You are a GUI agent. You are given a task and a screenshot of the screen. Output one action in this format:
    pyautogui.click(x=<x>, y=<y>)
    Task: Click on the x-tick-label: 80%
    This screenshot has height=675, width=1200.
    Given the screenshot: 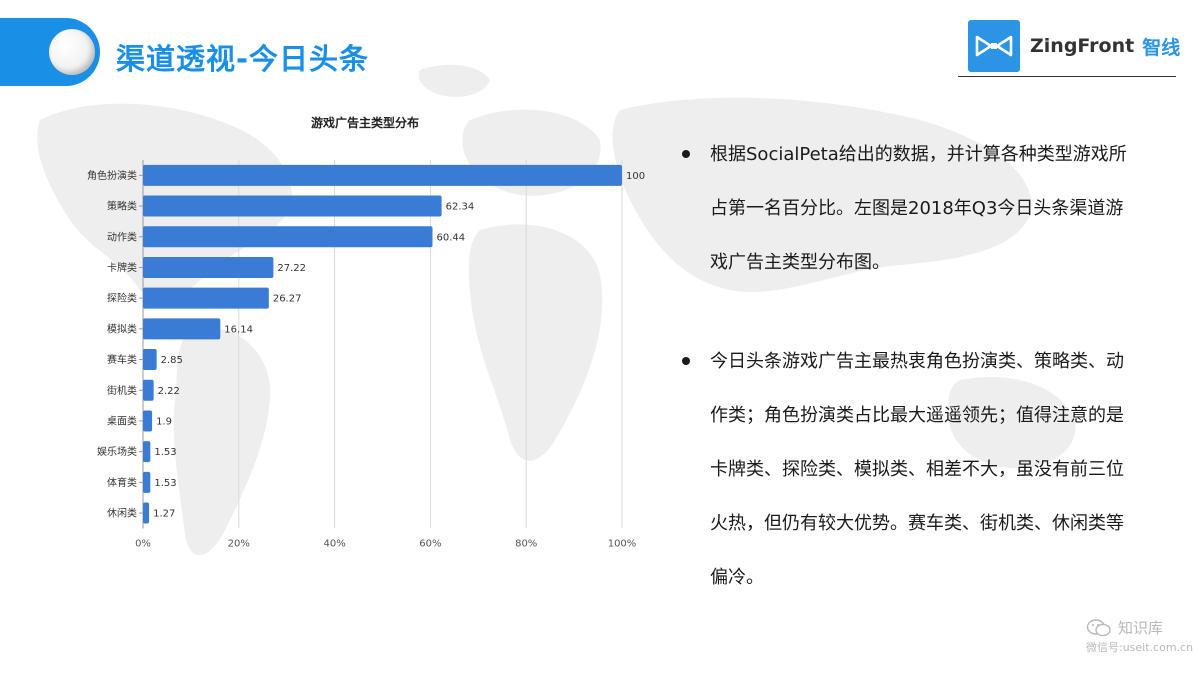 What is the action you would take?
    pyautogui.click(x=526, y=543)
    